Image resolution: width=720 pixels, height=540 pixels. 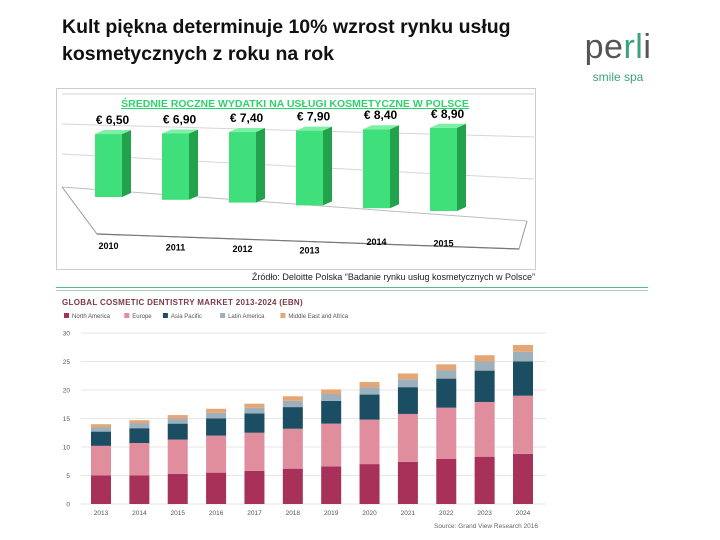 I want to click on y-tick-label: 5, so click(x=68, y=476).